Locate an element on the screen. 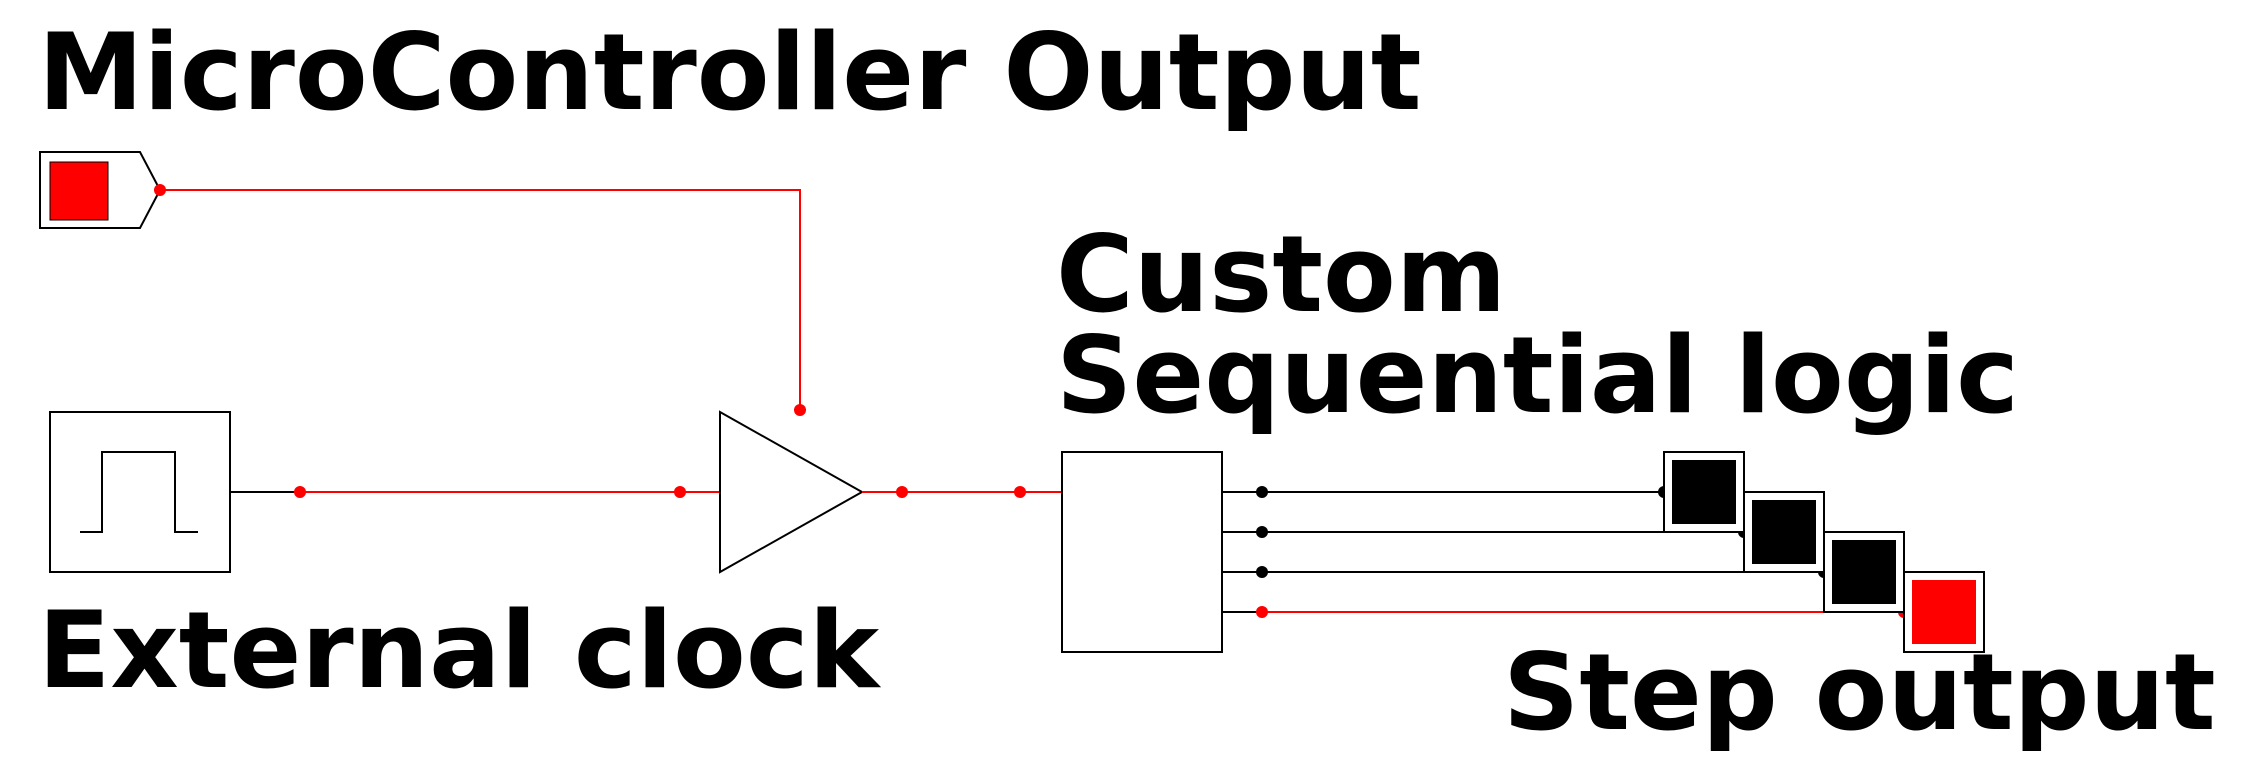  custom-logic-label-line1: Custom is located at coordinates (1281, 274).